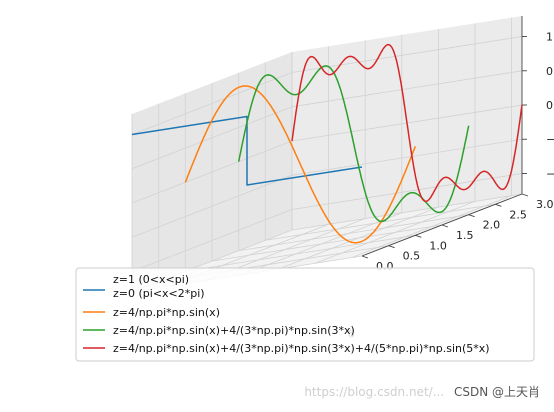 This screenshot has height=412, width=554. Describe the element at coordinates (159, 293) in the screenshot. I see `legend-label-0: z=0 (pi<x<2*pi)` at that location.